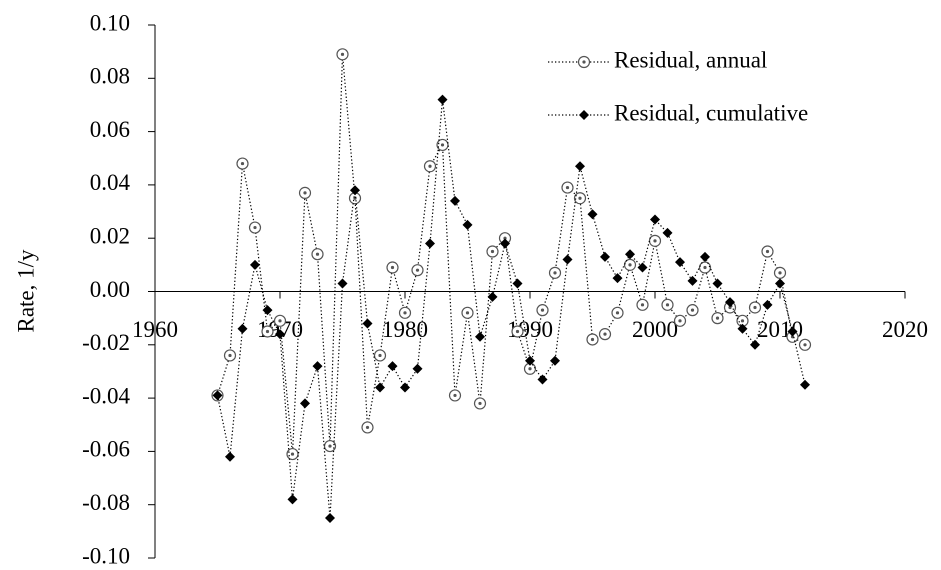 The height and width of the screenshot is (570, 941). Describe the element at coordinates (106, 555) in the screenshot. I see `y-tick-label: -0.10` at that location.